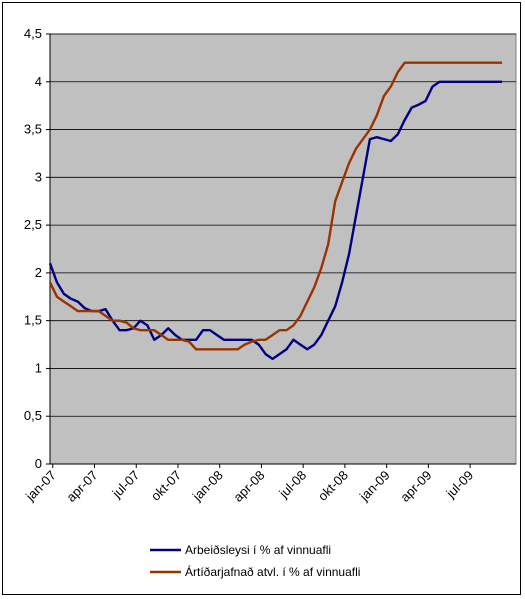 The width and height of the screenshot is (525, 599). I want to click on legend, so click(285, 564).